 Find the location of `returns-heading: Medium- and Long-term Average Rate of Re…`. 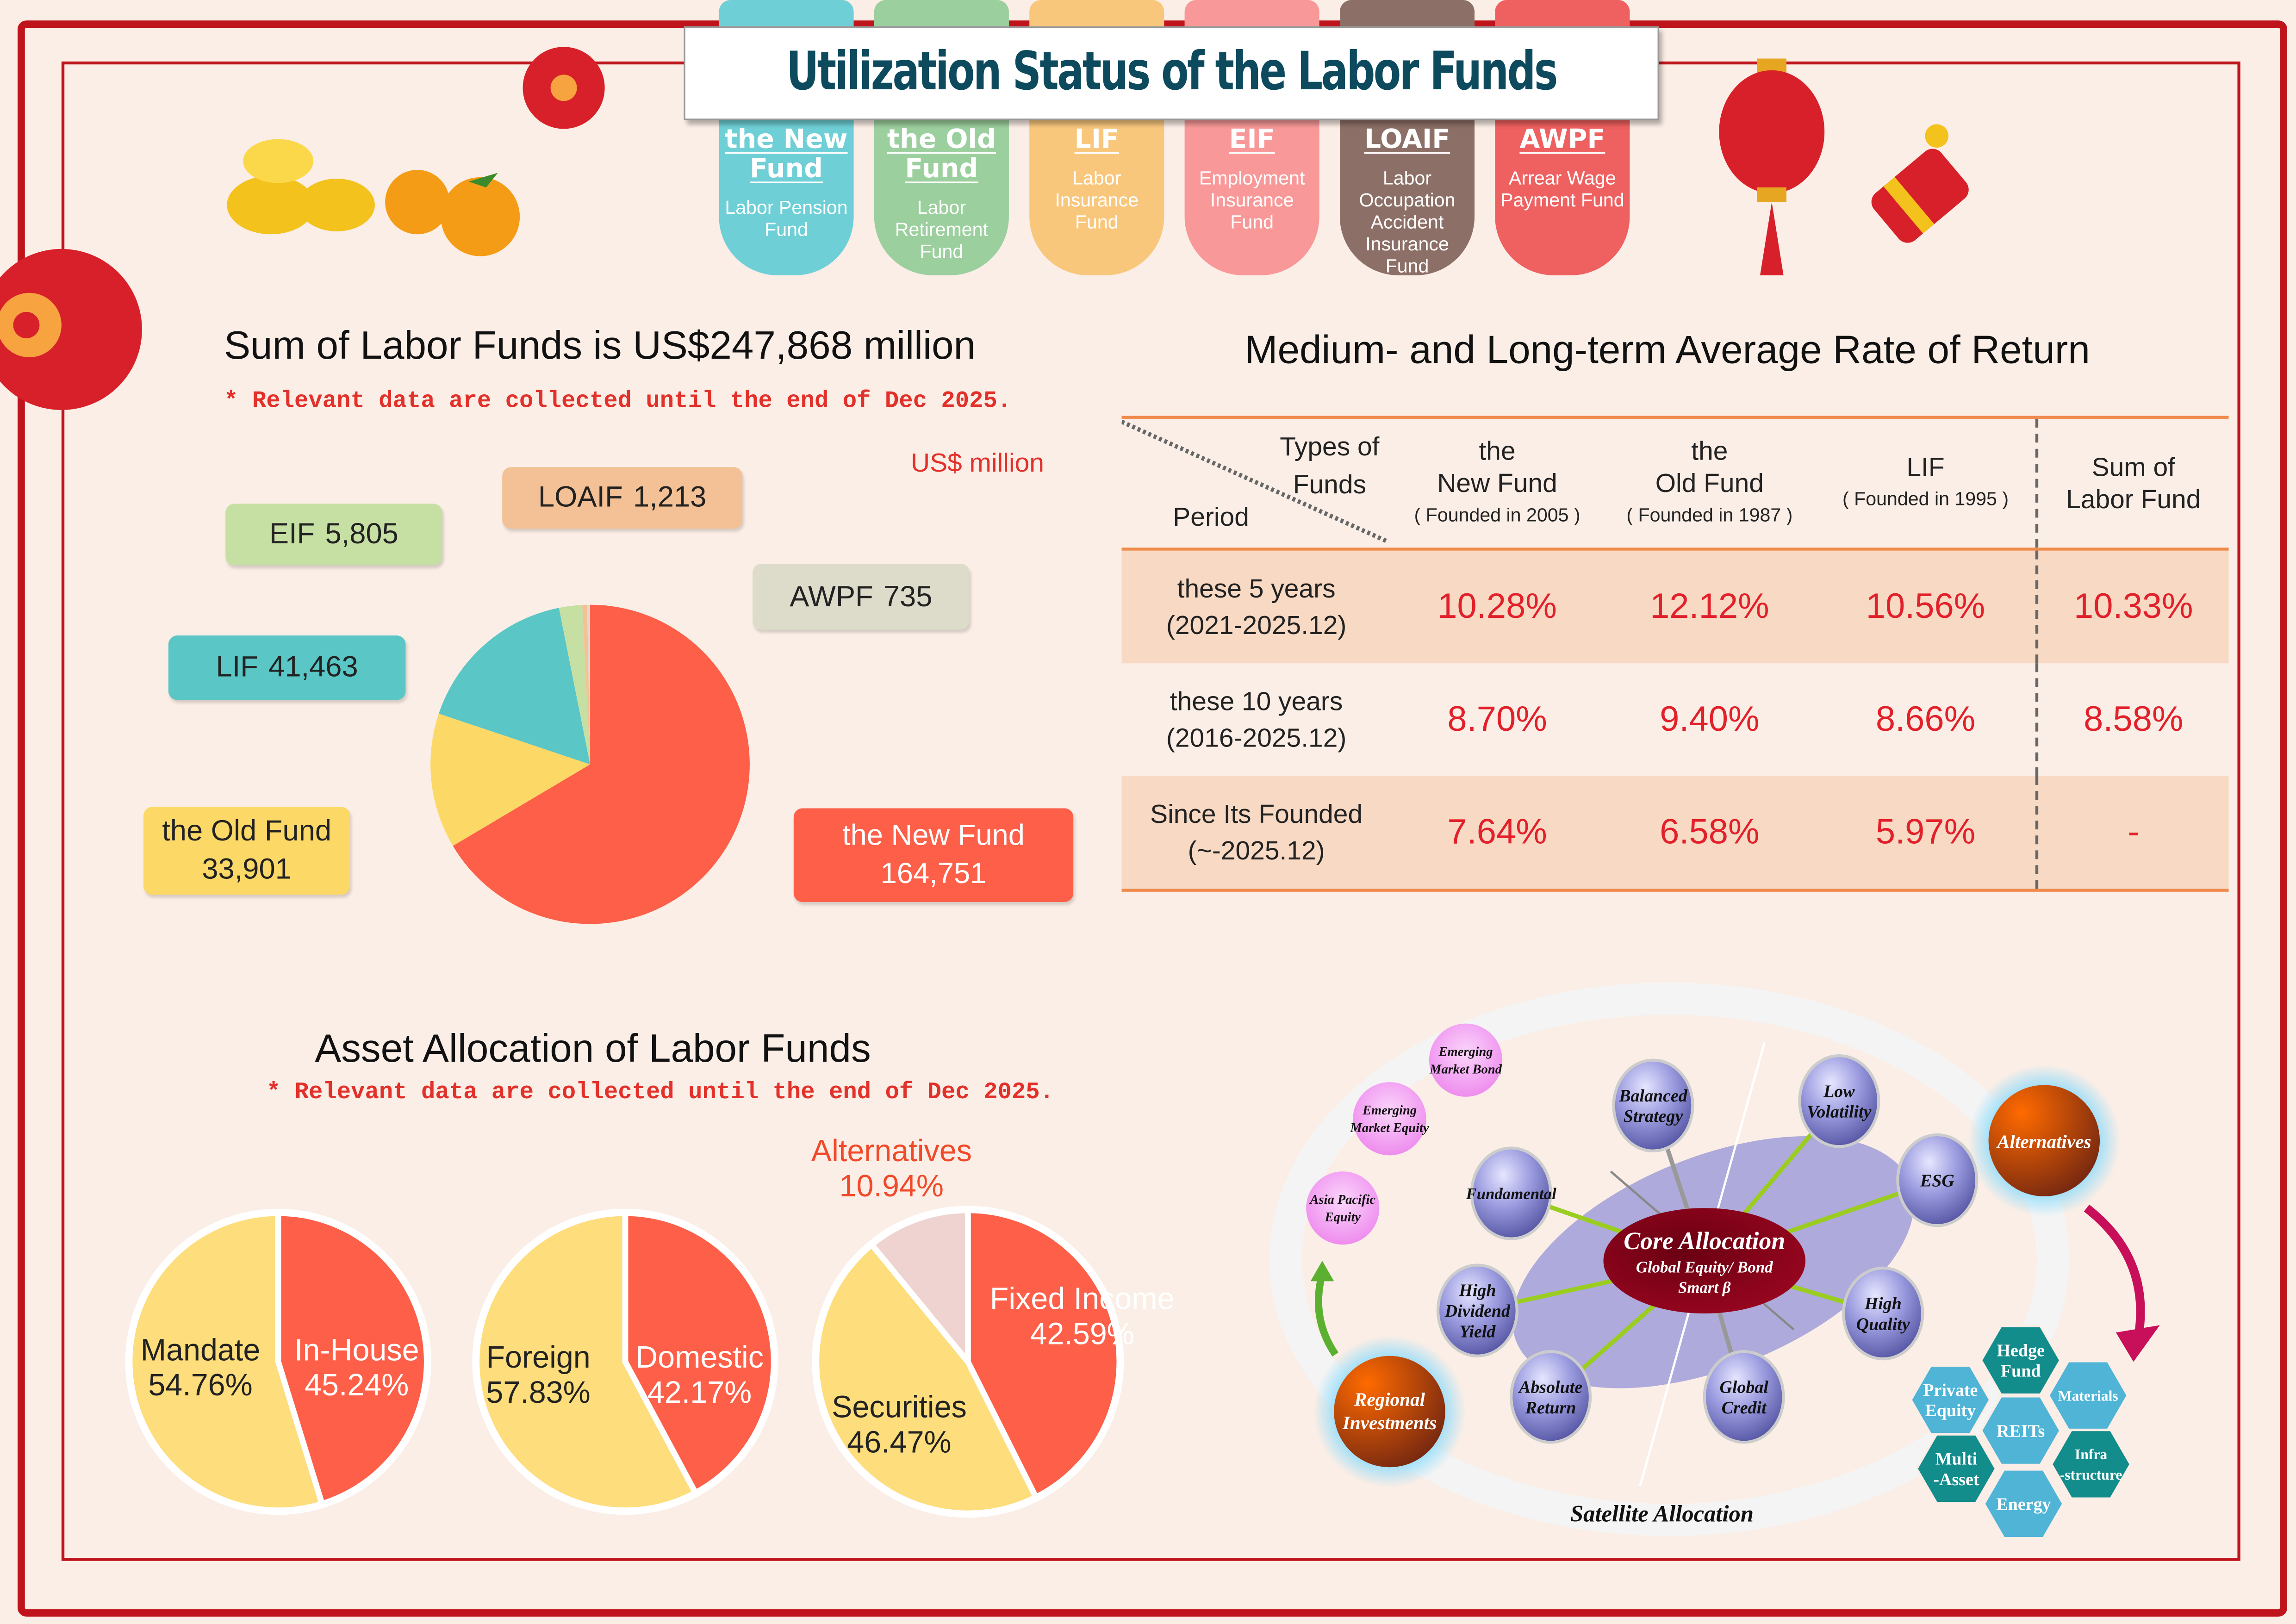

returns-heading: Medium- and Long-term Average Rate of Re… is located at coordinates (1667, 350).